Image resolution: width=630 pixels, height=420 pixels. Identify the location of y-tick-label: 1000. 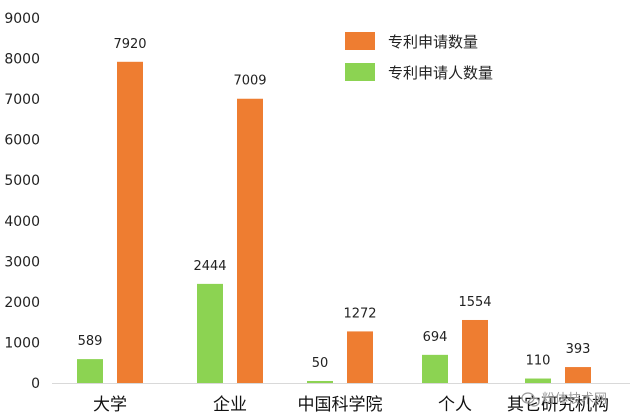
(22, 343).